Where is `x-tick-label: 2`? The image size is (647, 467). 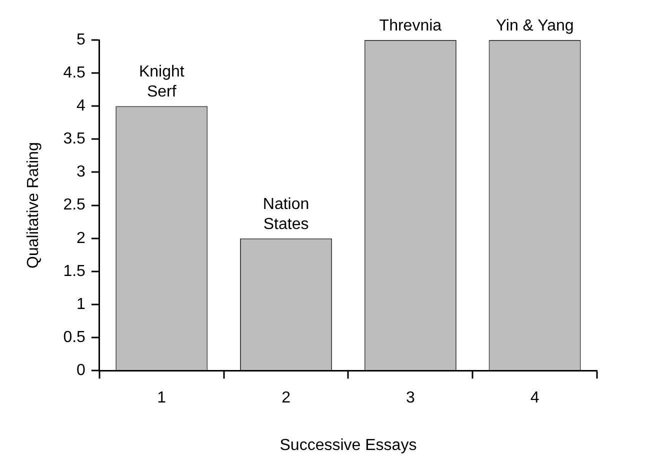
x-tick-label: 2 is located at coordinates (286, 398).